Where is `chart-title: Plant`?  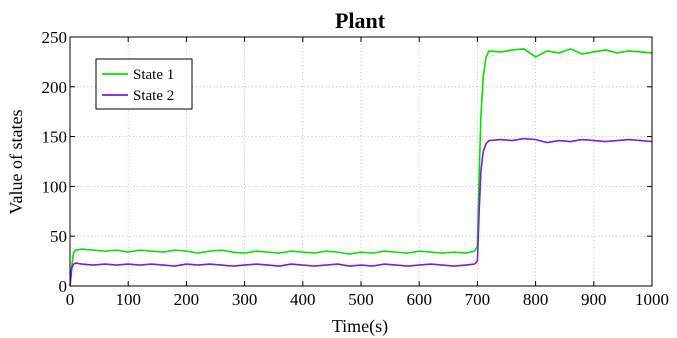 chart-title: Plant is located at coordinates (360, 20).